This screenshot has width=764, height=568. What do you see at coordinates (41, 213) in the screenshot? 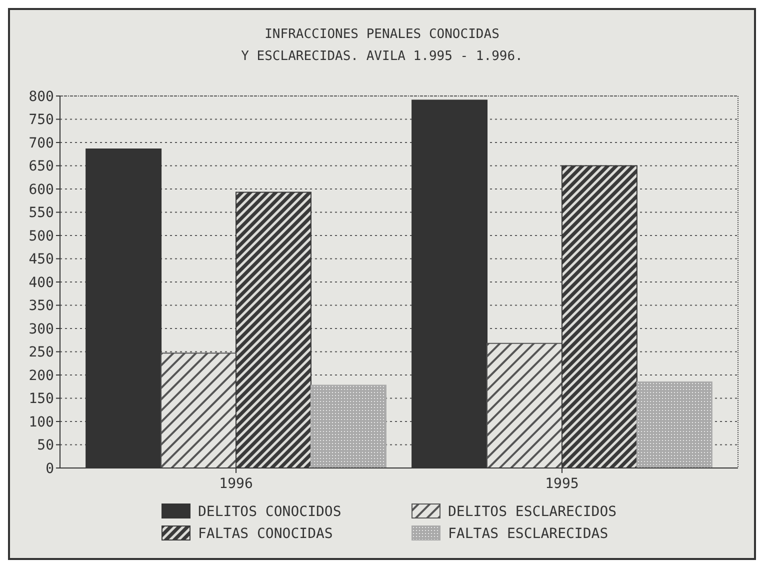
I see `y-tick-label: 550` at bounding box center [41, 213].